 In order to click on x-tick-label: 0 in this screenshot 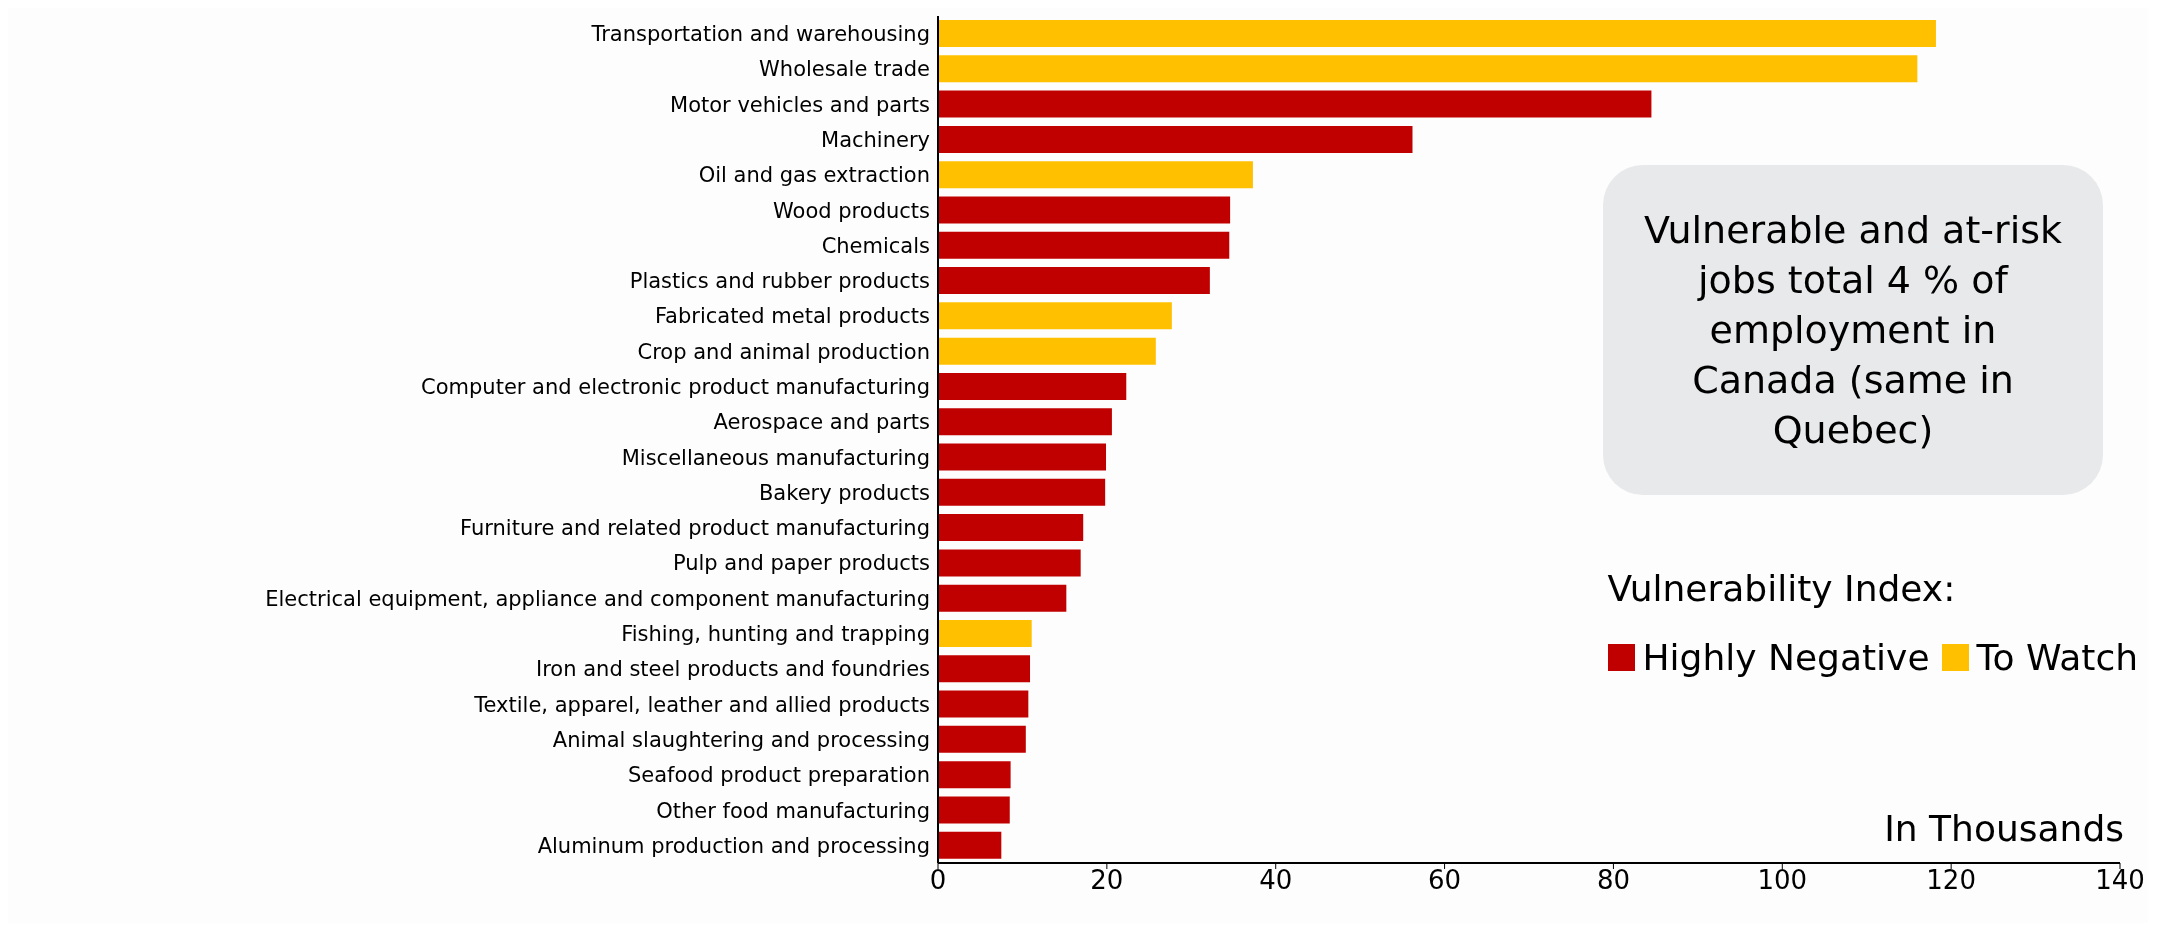, I will do `click(938, 880)`.